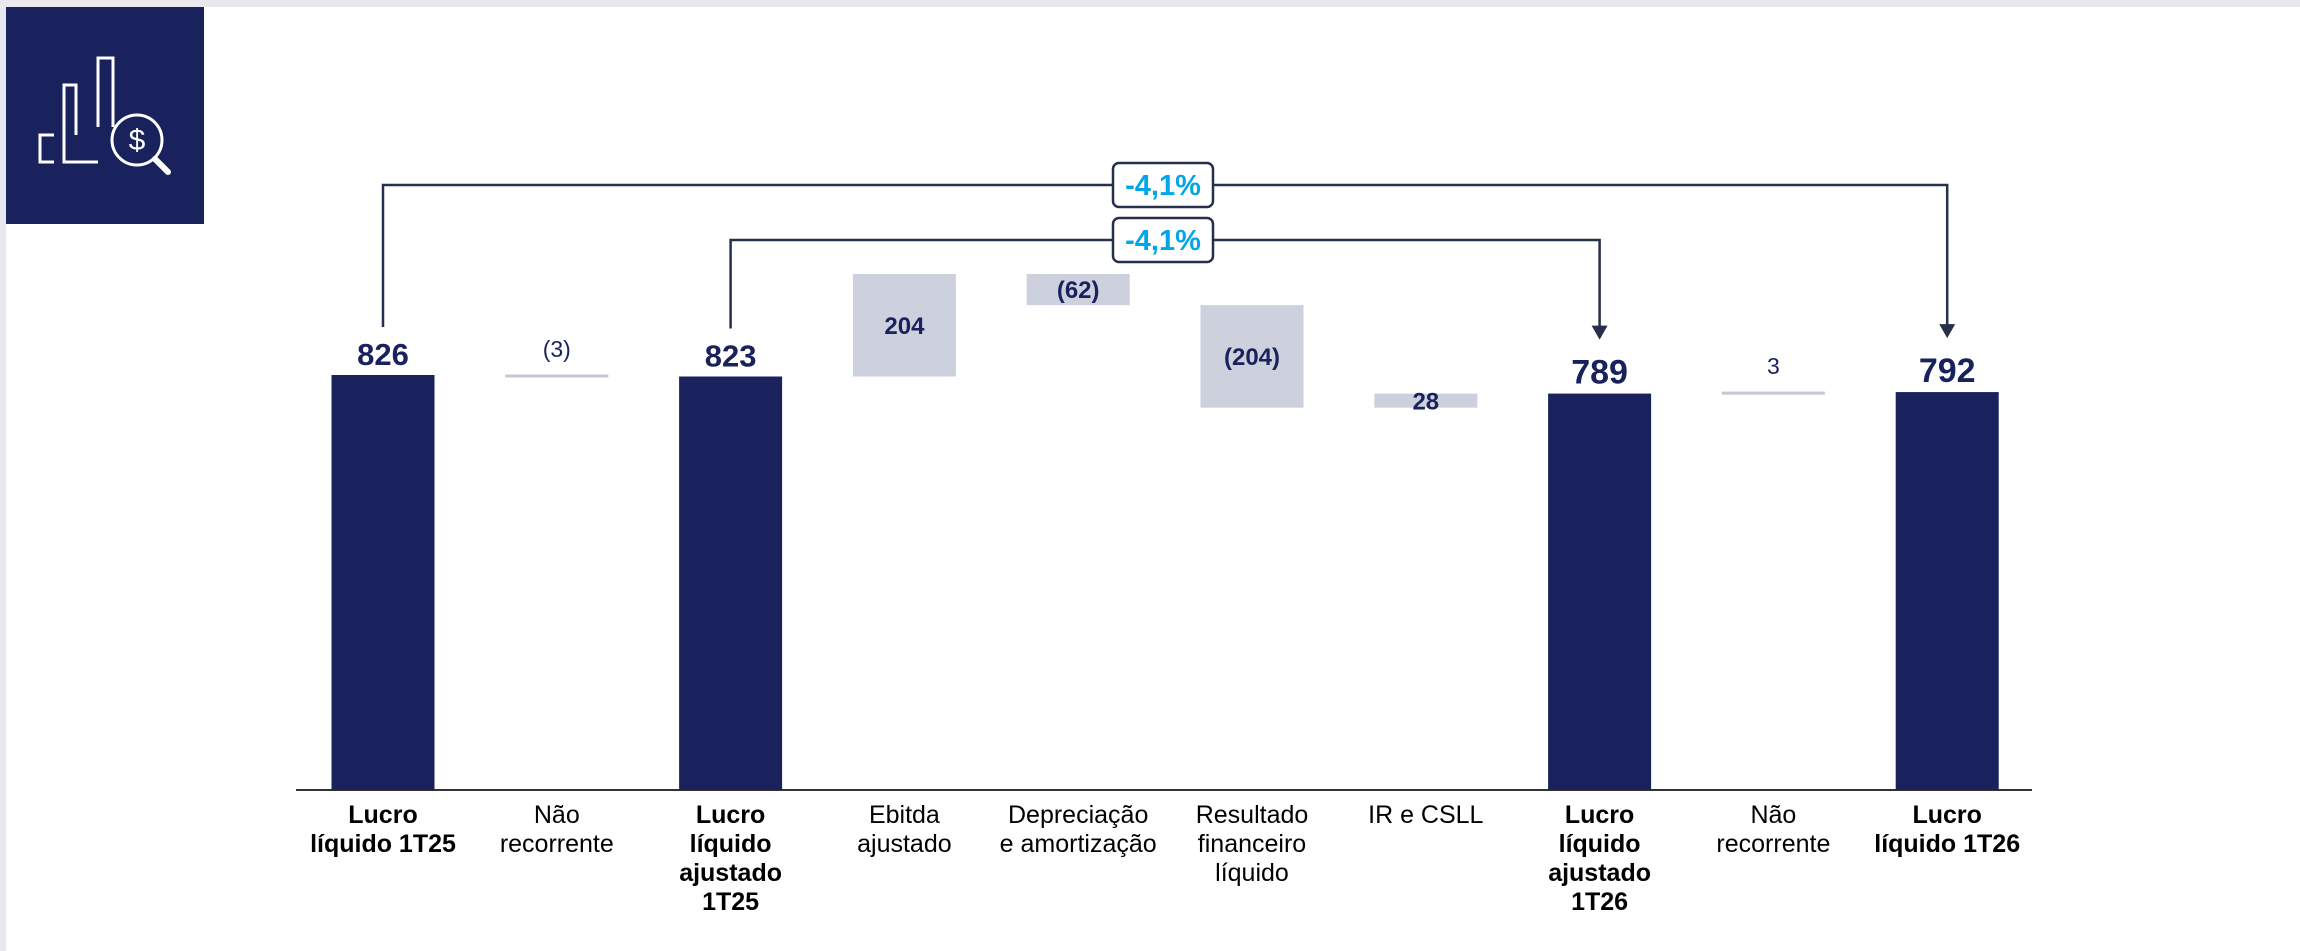 This screenshot has height=951, width=2300. What do you see at coordinates (731, 356) in the screenshot?
I see `total-value-label: 823` at bounding box center [731, 356].